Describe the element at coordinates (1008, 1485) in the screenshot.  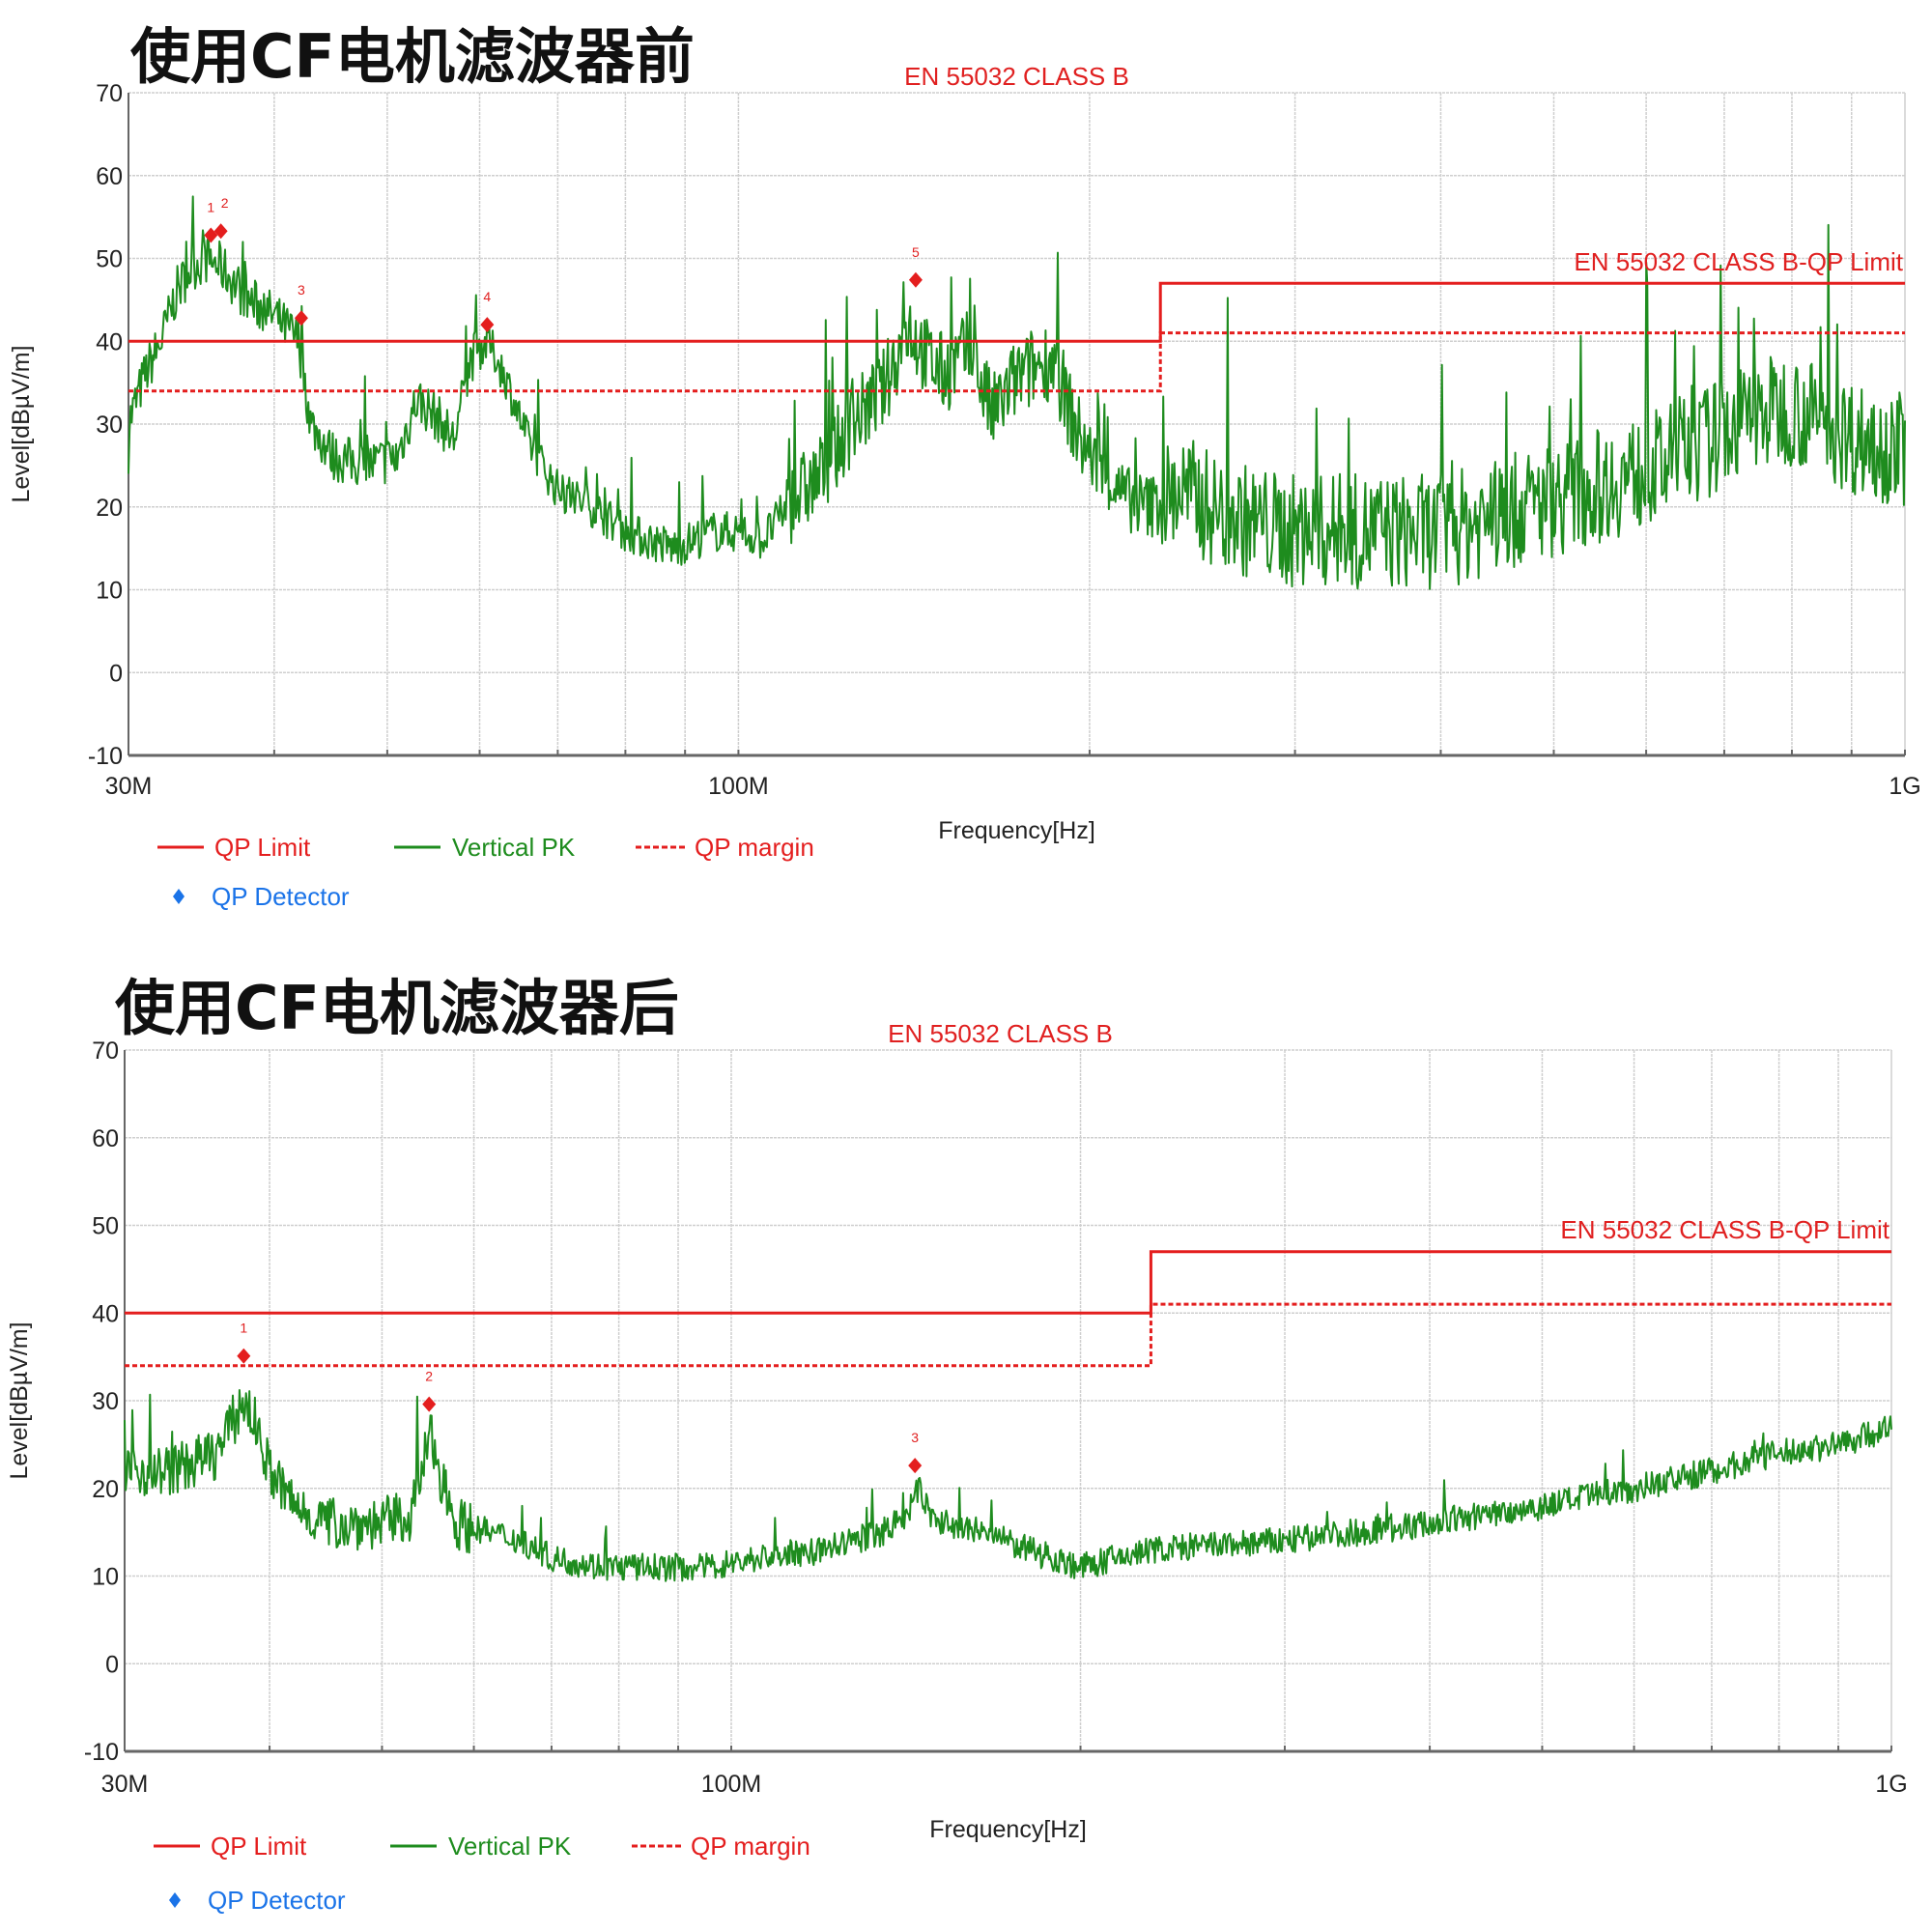
I see `vertical-pk-trace` at that location.